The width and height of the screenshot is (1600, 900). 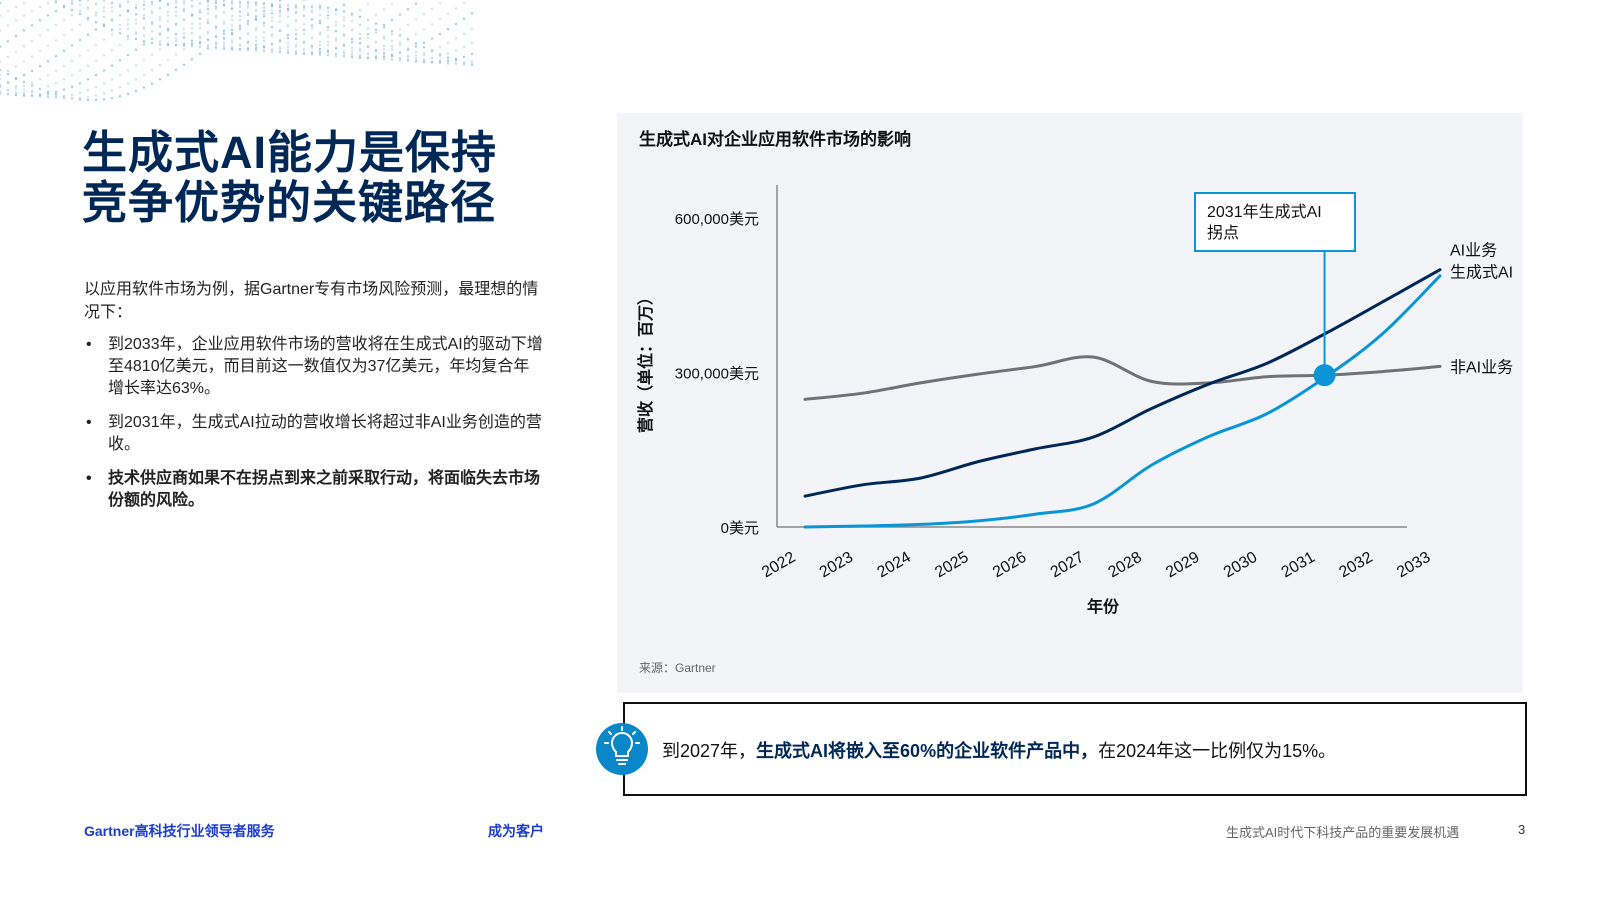 What do you see at coordinates (314, 434) in the screenshot?
I see `bullet-item: 到2031年，生成式AI拉动的营收增长将超过非AI业务创造的营收。` at bounding box center [314, 434].